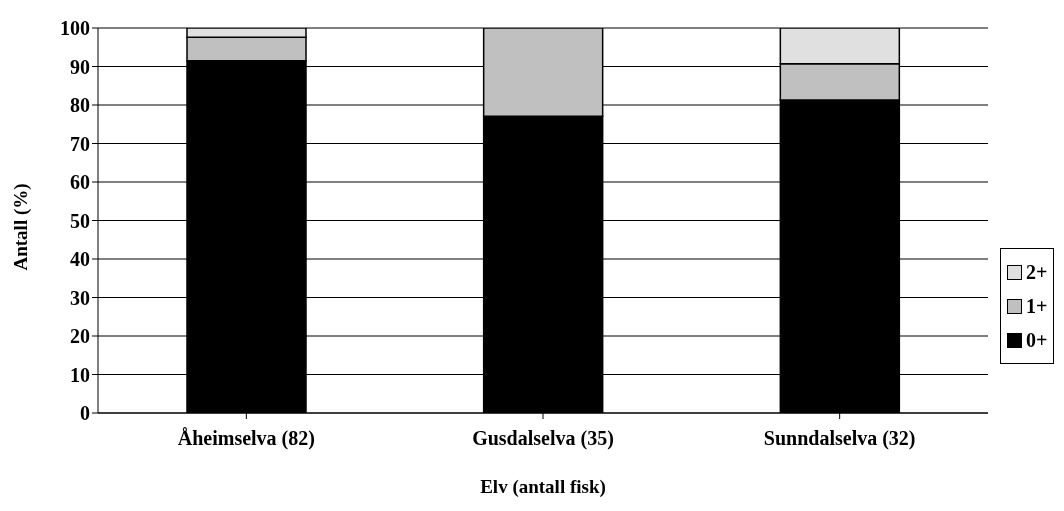 The width and height of the screenshot is (1064, 511). What do you see at coordinates (85, 413) in the screenshot?
I see `y-tick-label: 0` at bounding box center [85, 413].